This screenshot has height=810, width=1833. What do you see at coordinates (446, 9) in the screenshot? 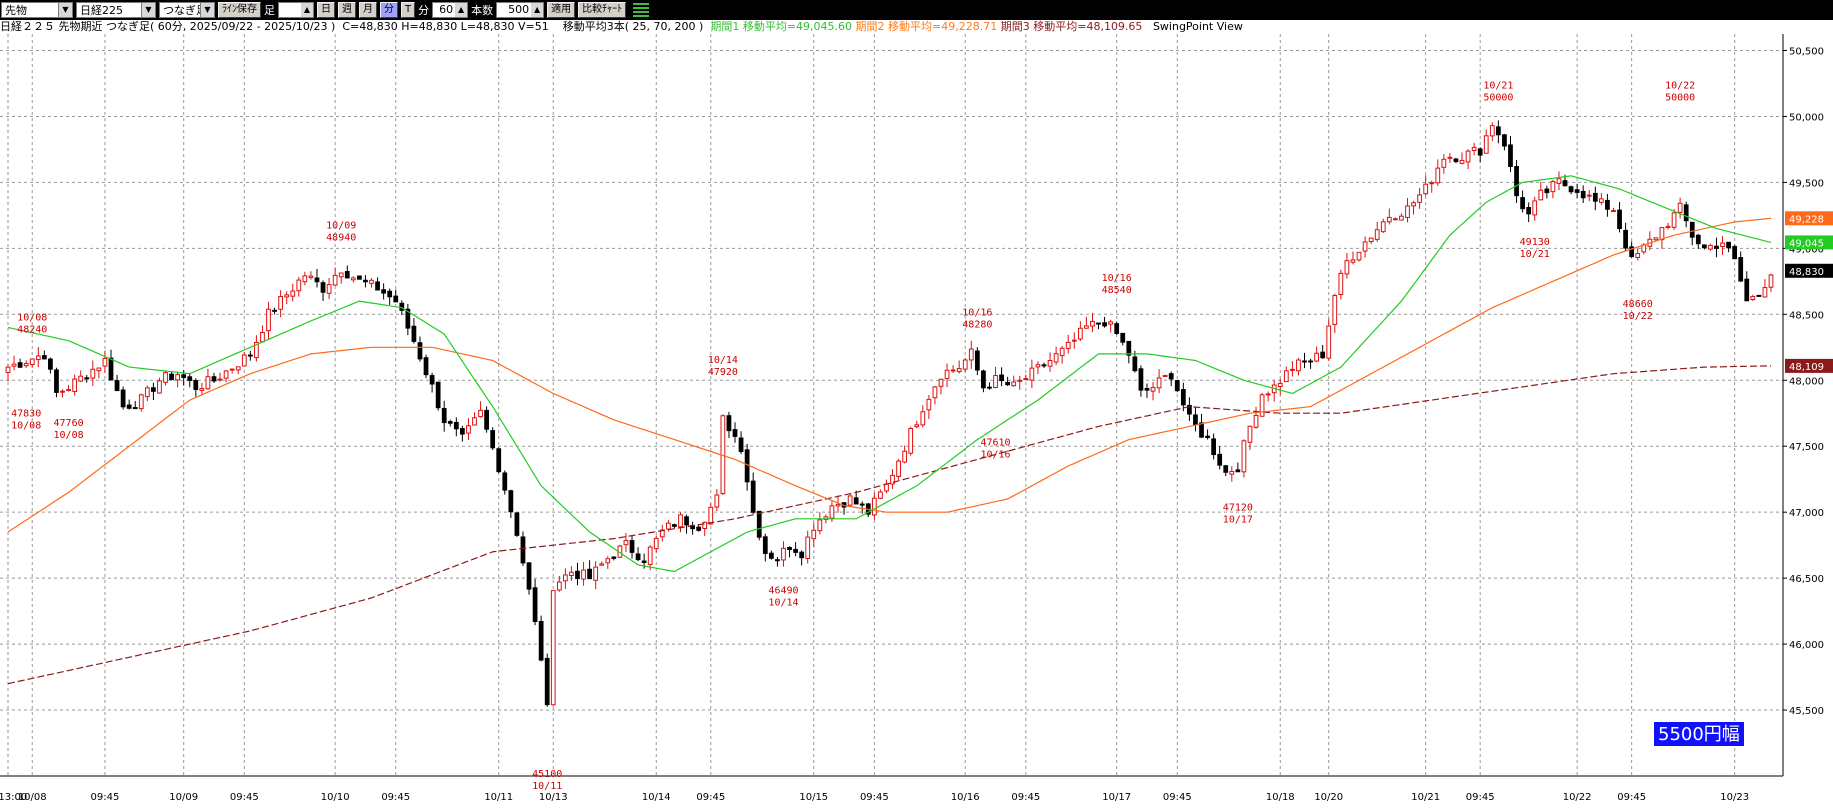
I see `minutes-value: 60` at bounding box center [446, 9].